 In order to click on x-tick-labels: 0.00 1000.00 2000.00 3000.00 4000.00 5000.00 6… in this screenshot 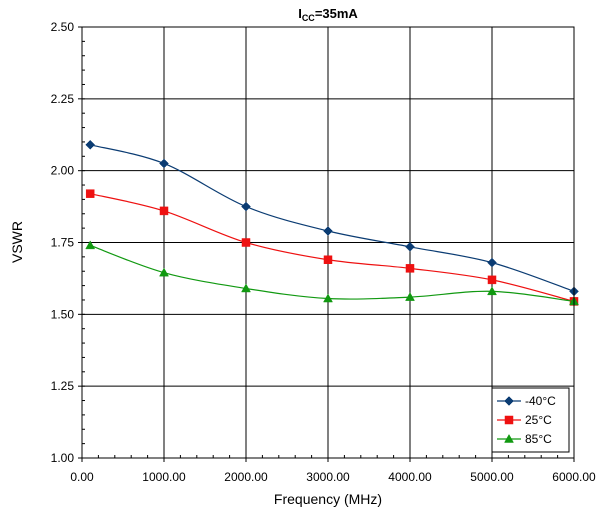, I will do `click(333, 477)`.